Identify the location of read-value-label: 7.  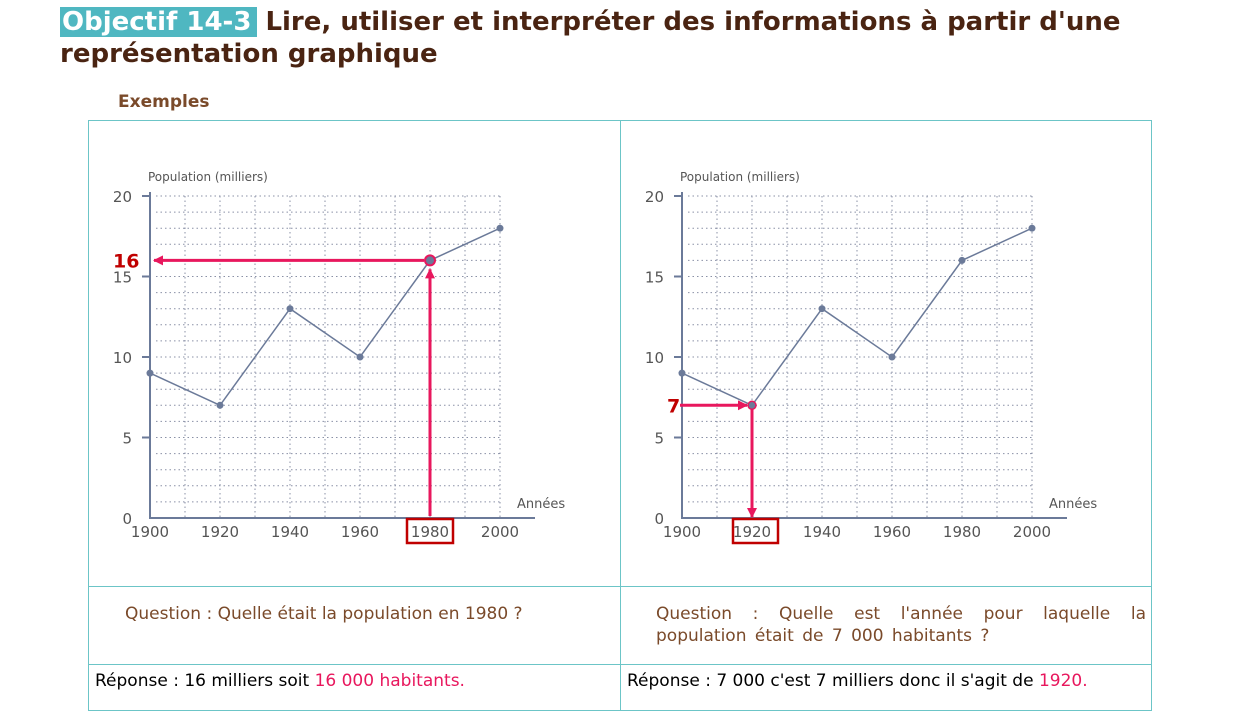
(673, 406).